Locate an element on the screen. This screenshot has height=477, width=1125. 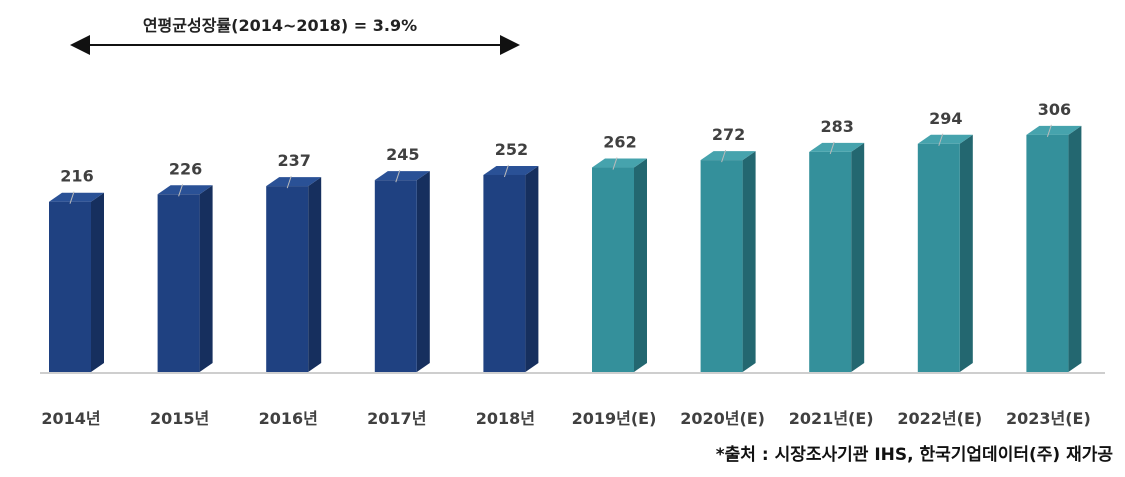
bar-value-label: 272 is located at coordinates (728, 134).